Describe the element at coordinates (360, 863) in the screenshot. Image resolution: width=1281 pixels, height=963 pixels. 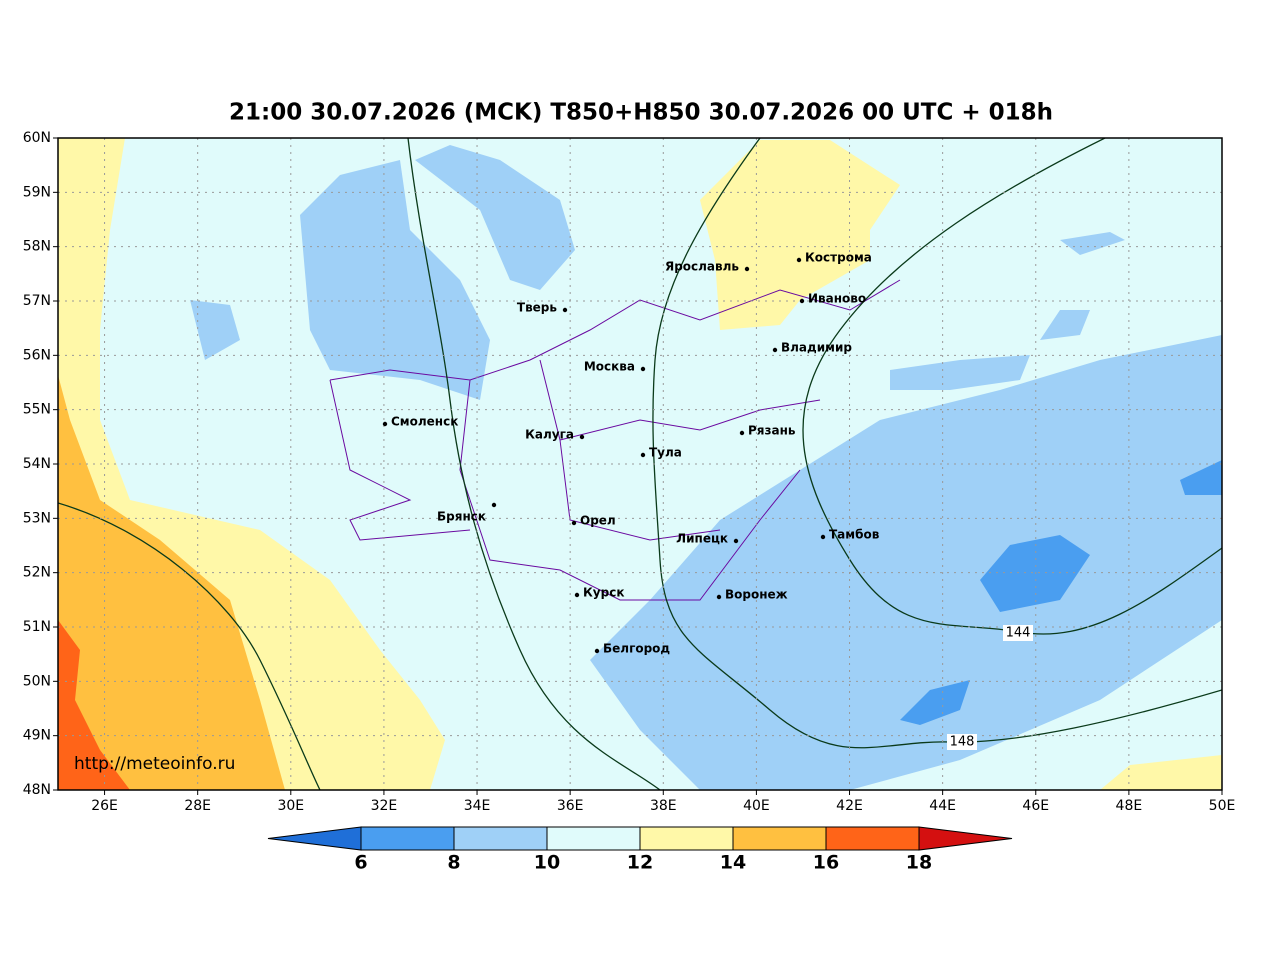
I see `colorbar-label: 6` at that location.